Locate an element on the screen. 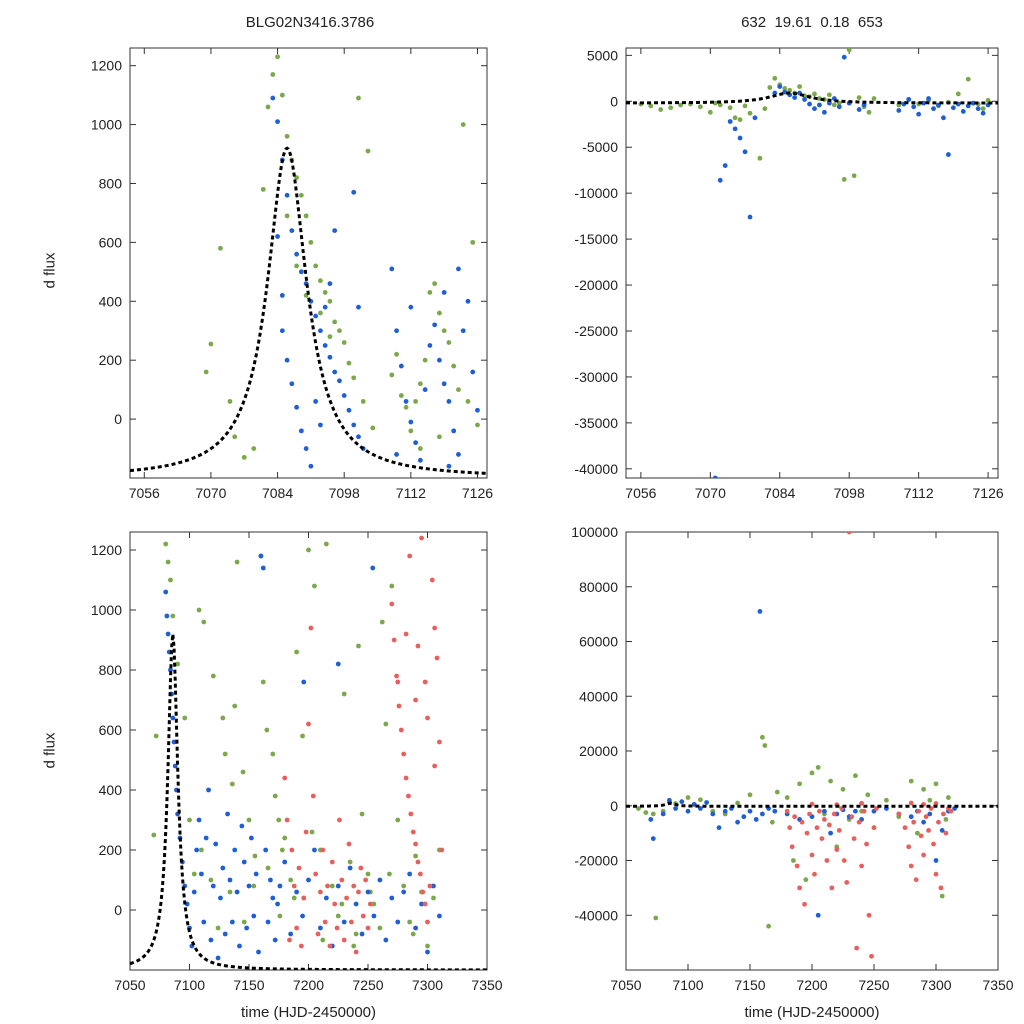  x-tick-label: 7050 is located at coordinates (129, 985).